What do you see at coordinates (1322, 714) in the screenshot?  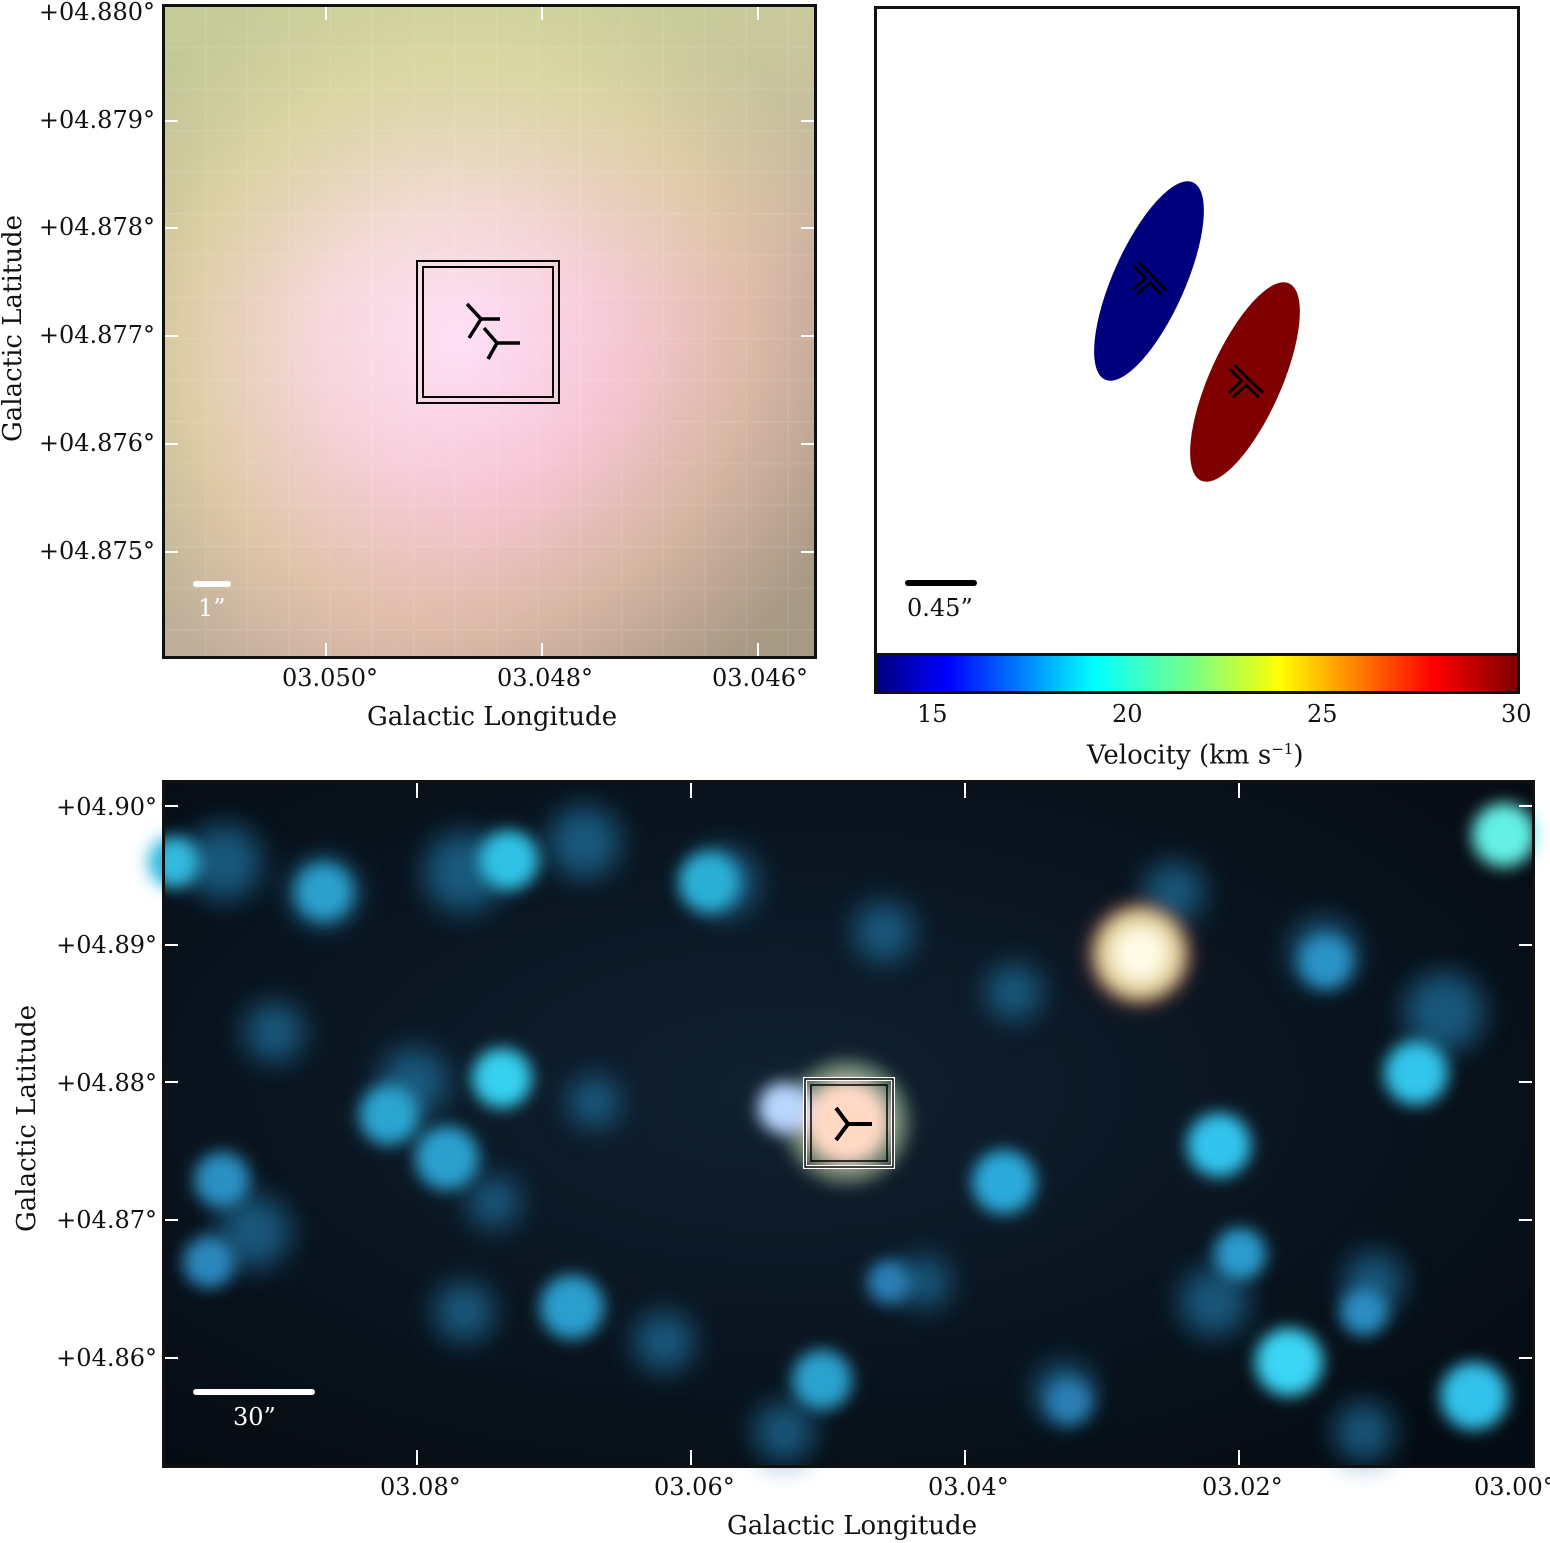 I see `colorbar-tick: 25` at bounding box center [1322, 714].